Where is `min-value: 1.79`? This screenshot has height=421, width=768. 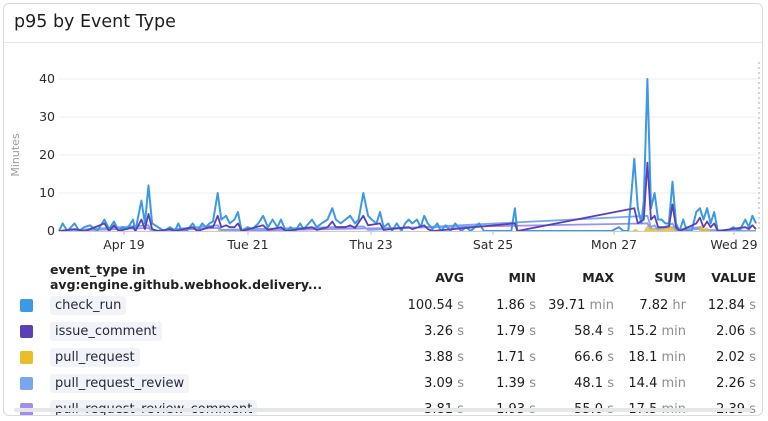
min-value: 1.79 is located at coordinates (511, 331).